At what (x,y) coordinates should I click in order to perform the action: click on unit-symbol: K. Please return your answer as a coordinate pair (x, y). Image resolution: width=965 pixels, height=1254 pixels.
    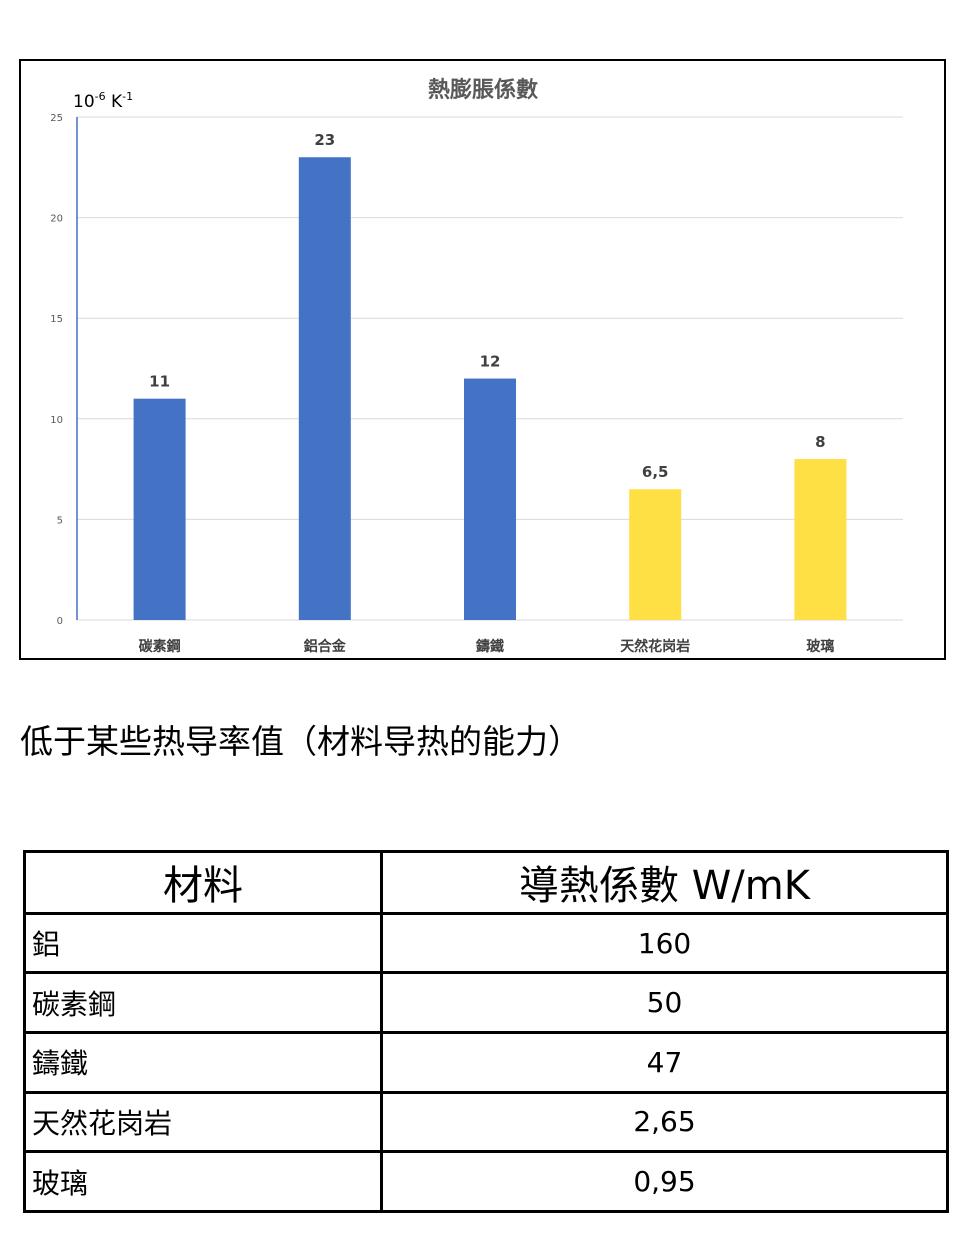
    Looking at the image, I should click on (114, 102).